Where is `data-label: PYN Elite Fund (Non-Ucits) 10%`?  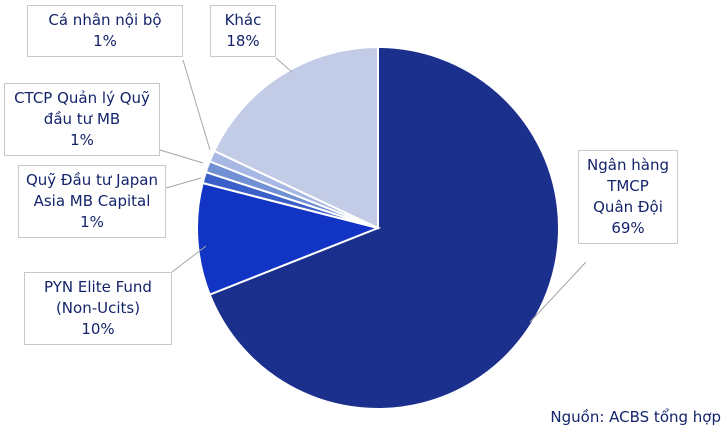 data-label: PYN Elite Fund (Non-Ucits) 10% is located at coordinates (98, 308).